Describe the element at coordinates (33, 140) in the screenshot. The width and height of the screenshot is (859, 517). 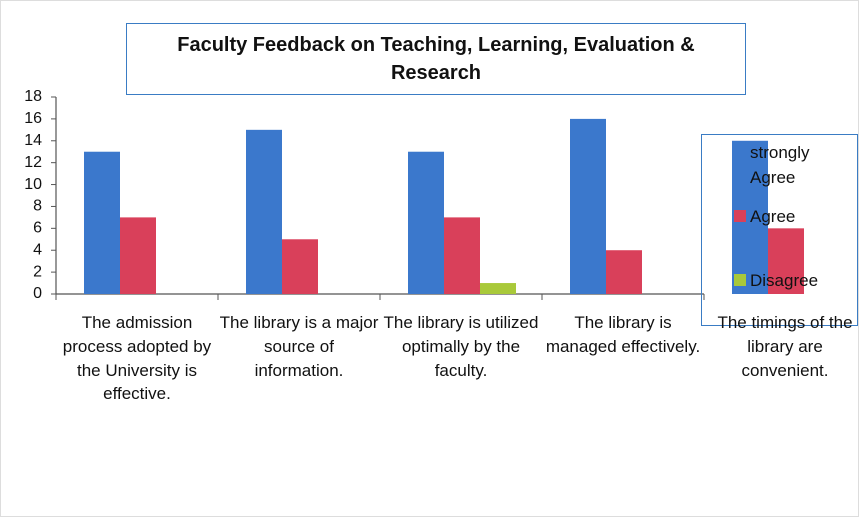
I see `y-tick-label: 14` at that location.